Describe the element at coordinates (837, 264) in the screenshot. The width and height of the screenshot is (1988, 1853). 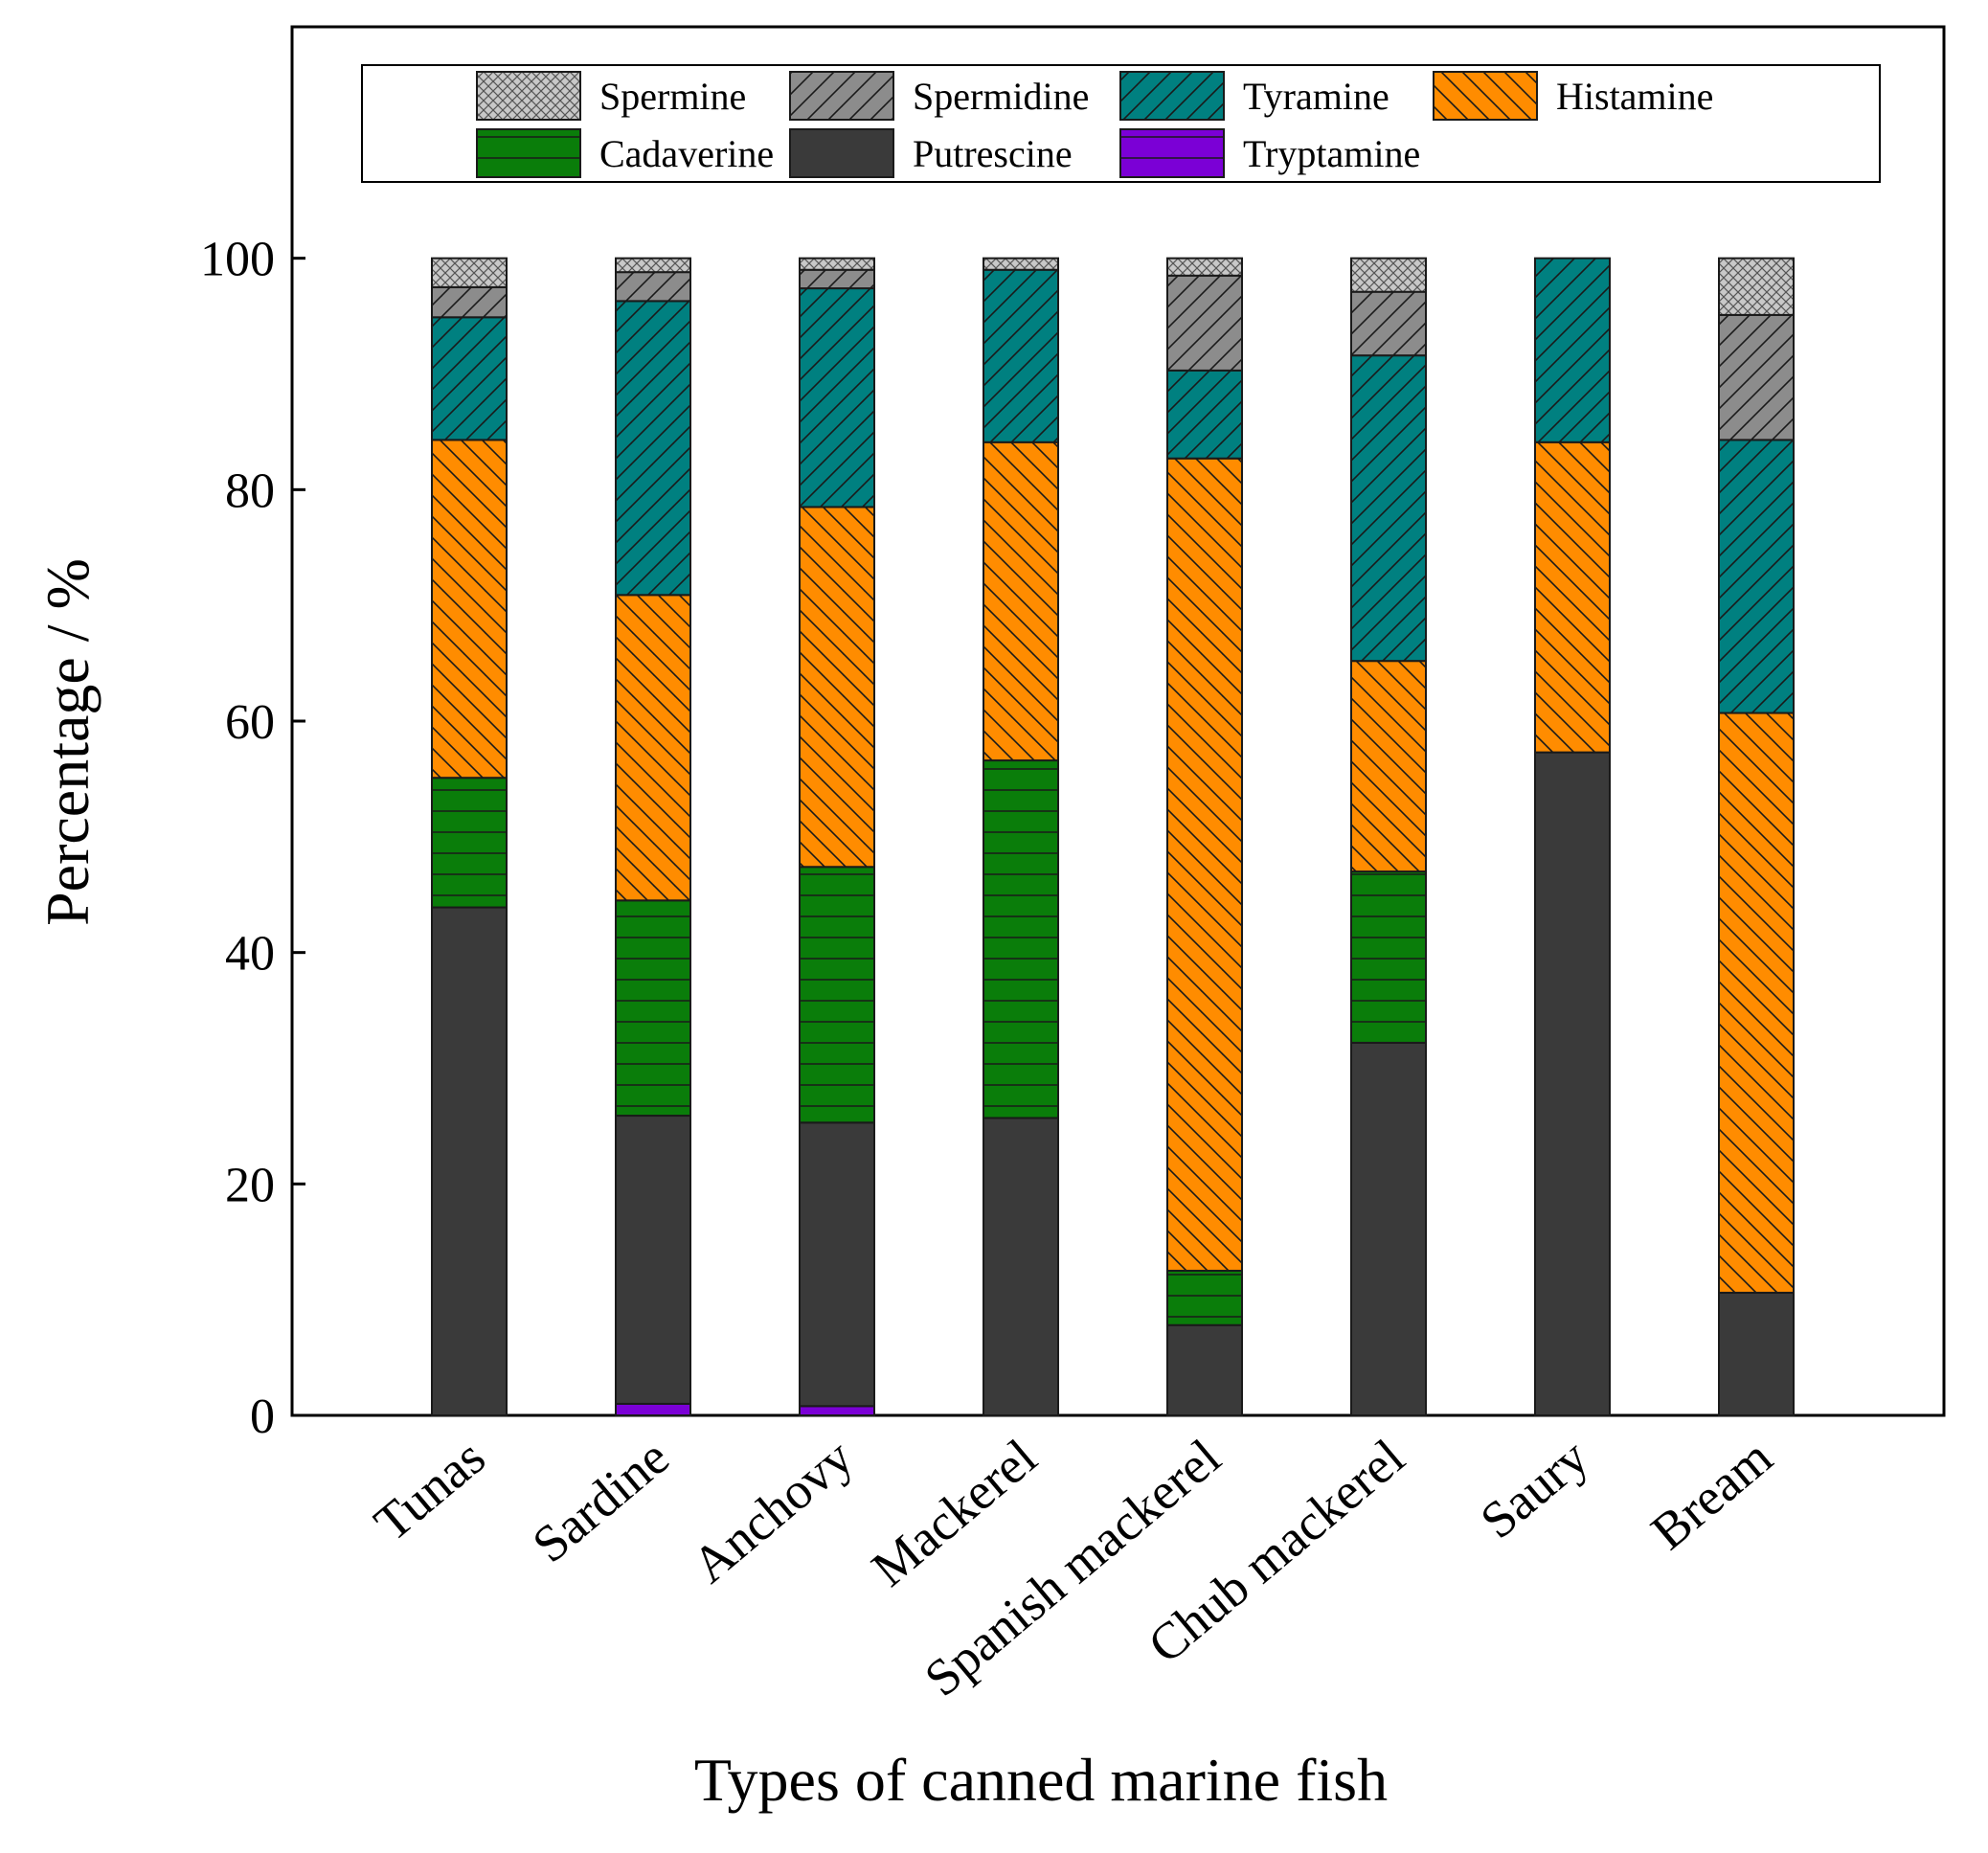
I see `bar-anchovy-spermine` at that location.